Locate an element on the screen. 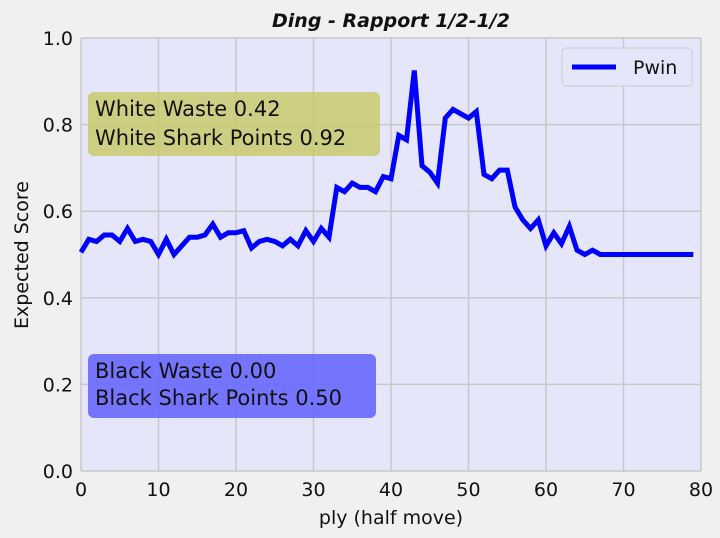  y-tick-label: 0.0 is located at coordinates (58, 472).